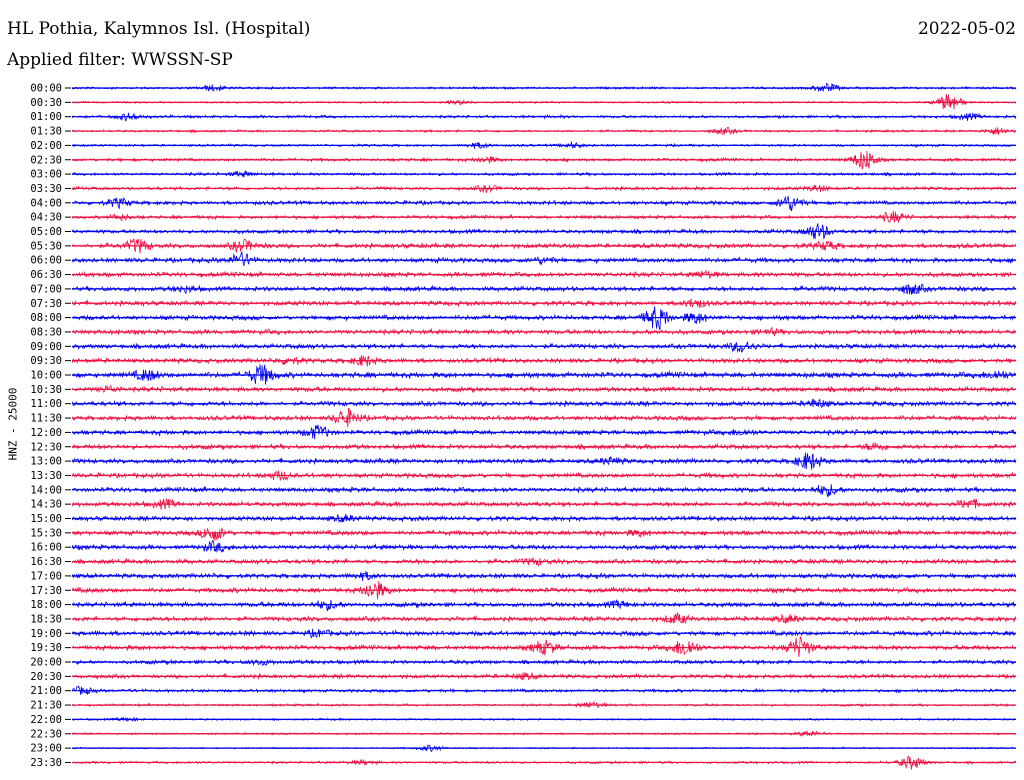  Describe the element at coordinates (46, 663) in the screenshot. I see `row-time-label: 20:00` at that location.